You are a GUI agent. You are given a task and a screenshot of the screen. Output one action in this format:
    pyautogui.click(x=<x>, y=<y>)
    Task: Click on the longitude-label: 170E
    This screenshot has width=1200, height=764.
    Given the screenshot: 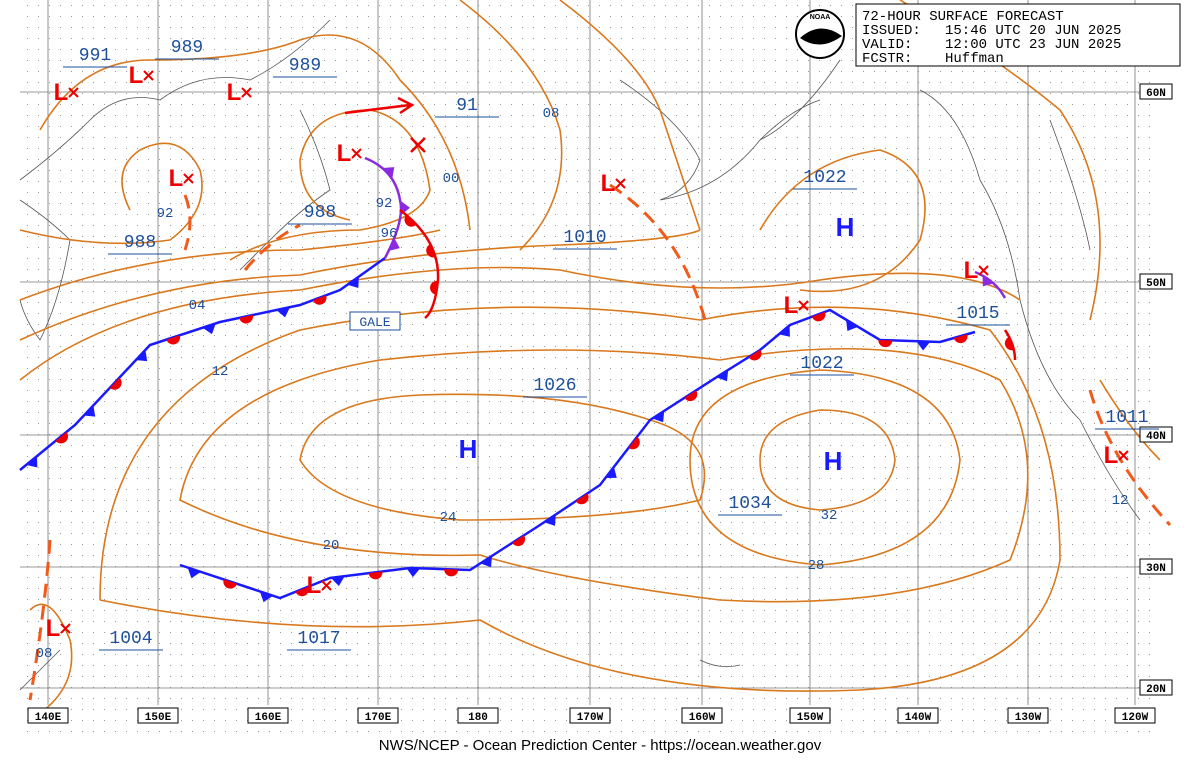 What is the action you would take?
    pyautogui.click(x=378, y=718)
    